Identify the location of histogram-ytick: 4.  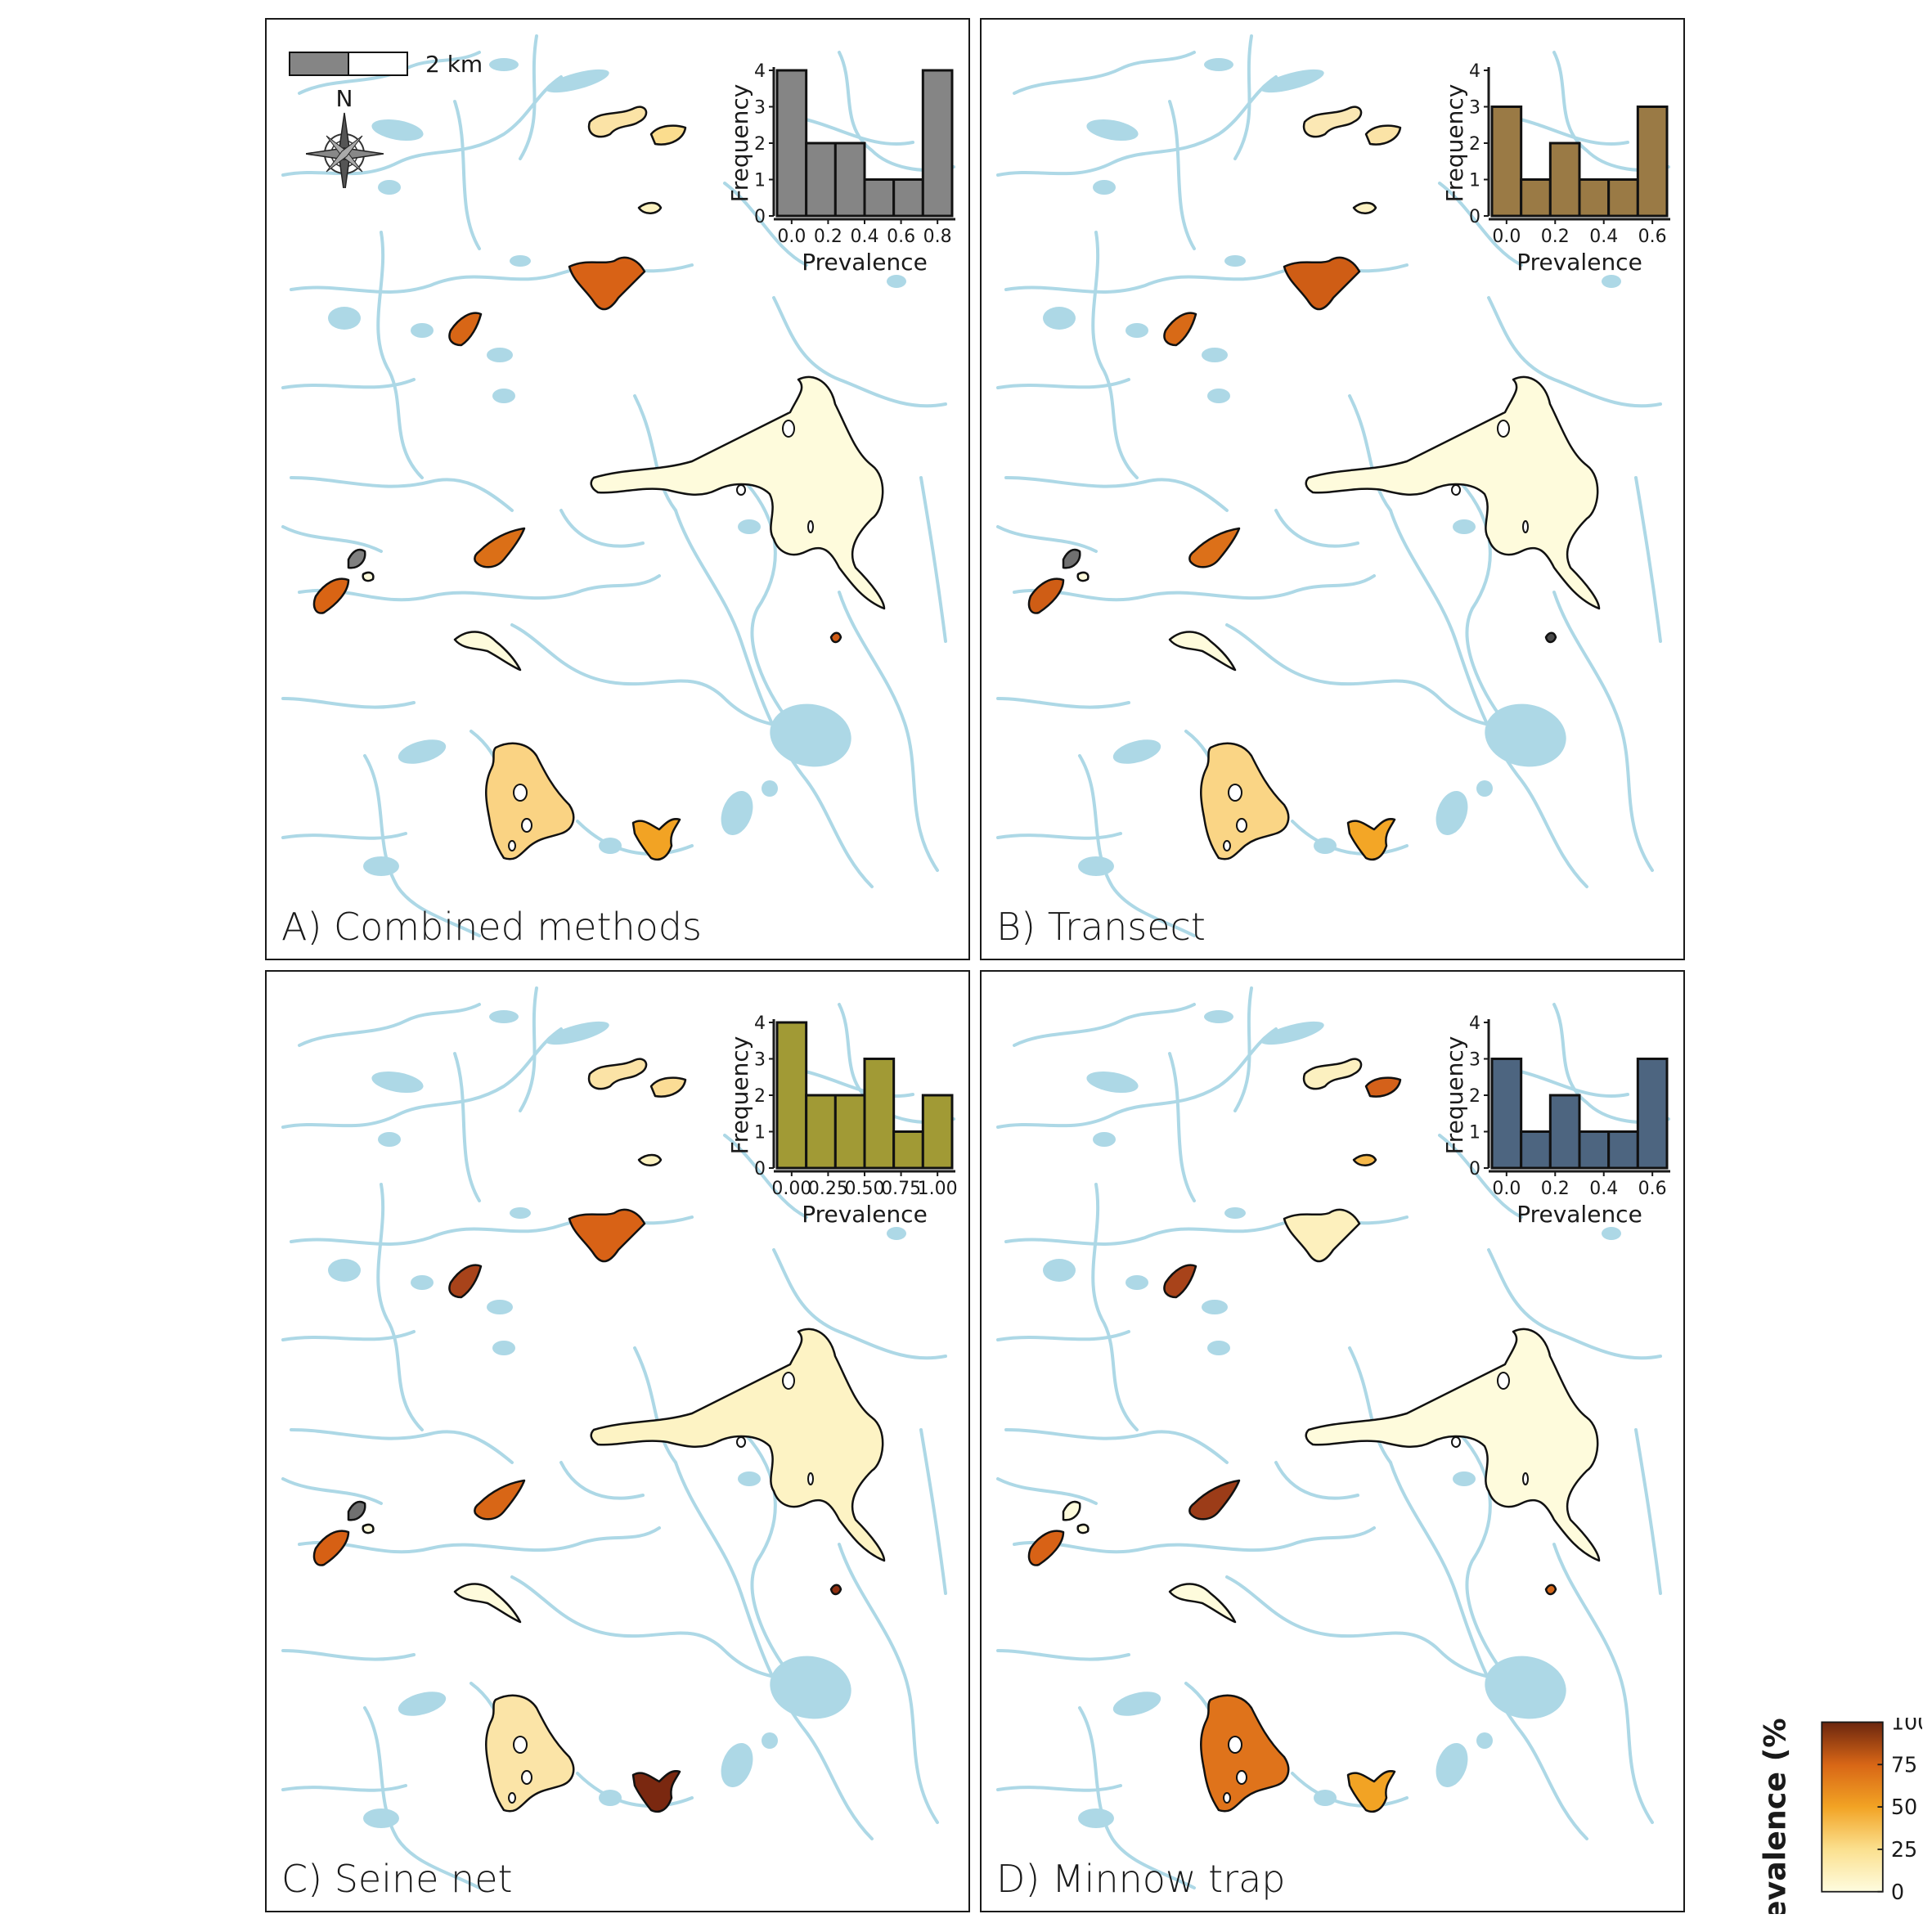
(760, 1023).